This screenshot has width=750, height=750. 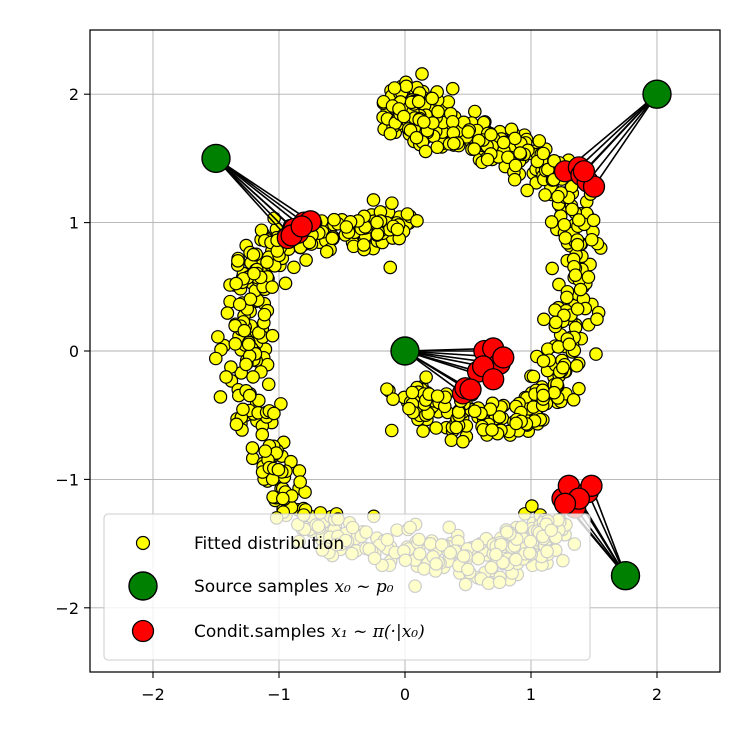 What do you see at coordinates (216, 158) in the screenshot?
I see `source-point` at bounding box center [216, 158].